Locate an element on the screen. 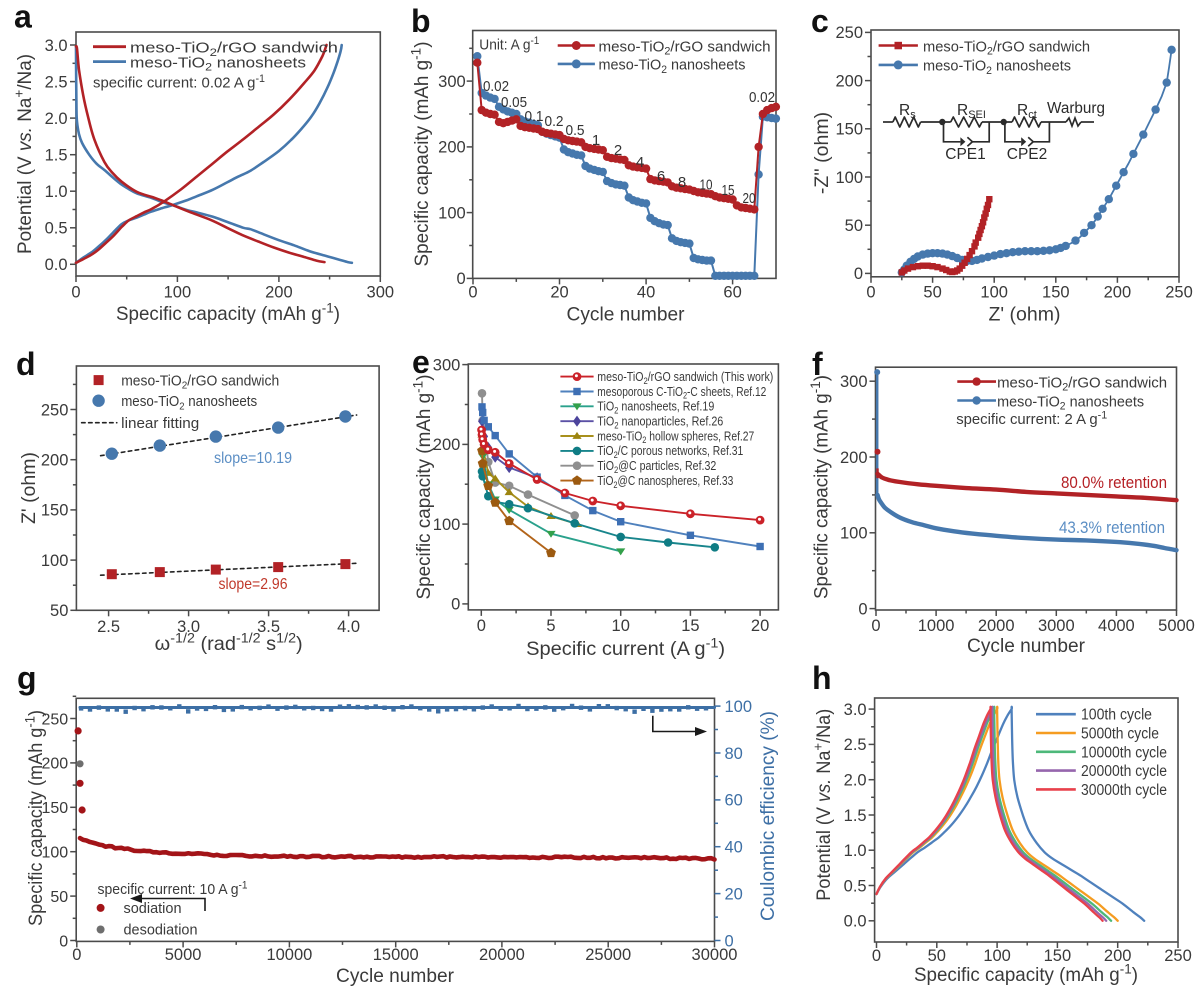 Image resolution: width=1204 pixels, height=1000 pixels. svg-text: TiO2​ nanosheets, Ref.19 is located at coordinates (655, 407).